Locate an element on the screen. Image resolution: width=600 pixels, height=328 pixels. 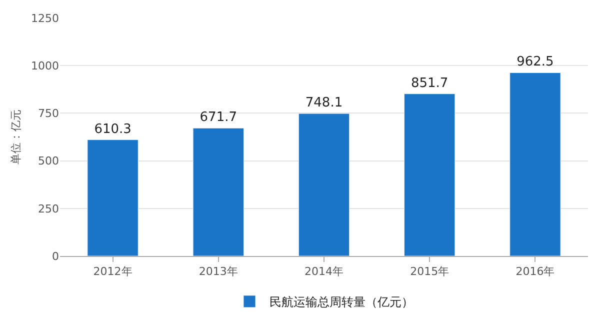
data-label: 748.1 is located at coordinates (324, 103).